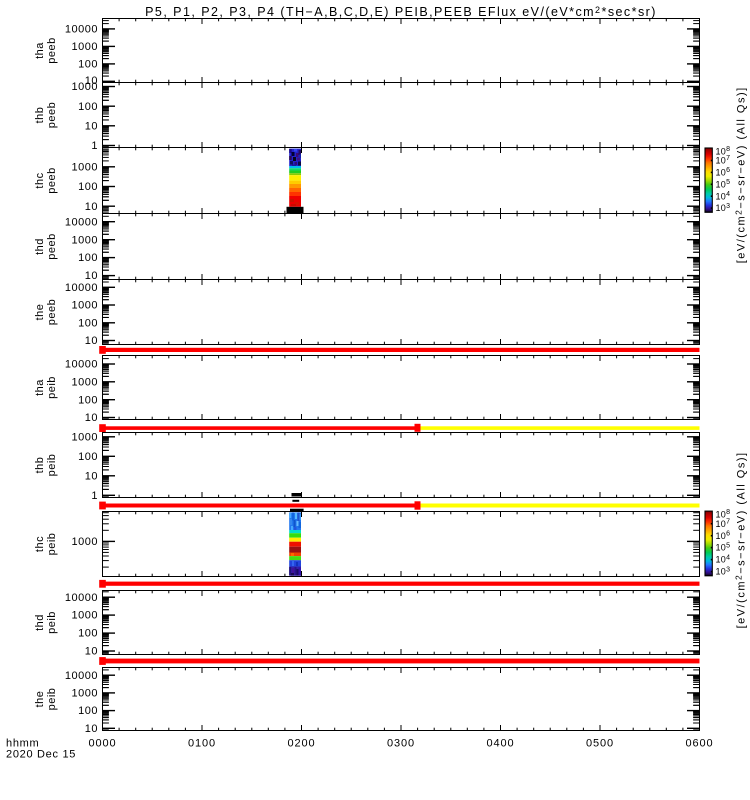 Image resolution: width=750 pixels, height=800 pixels. Describe the element at coordinates (500, 744) in the screenshot. I see `svg-text: 0400` at that location.